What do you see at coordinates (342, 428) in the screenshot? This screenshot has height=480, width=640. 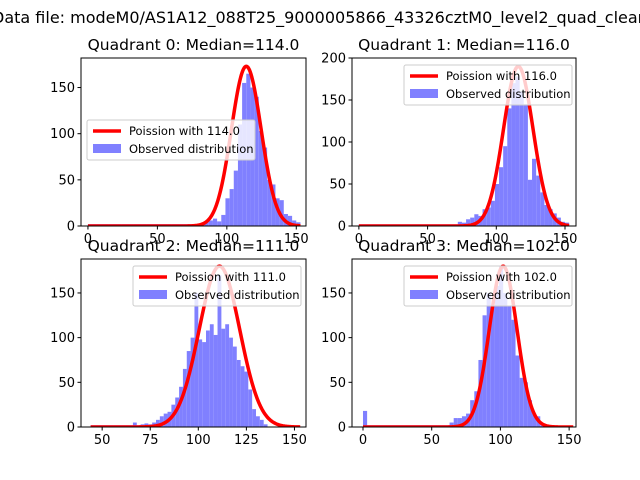 I see `y-tick-label: 0` at bounding box center [342, 428].